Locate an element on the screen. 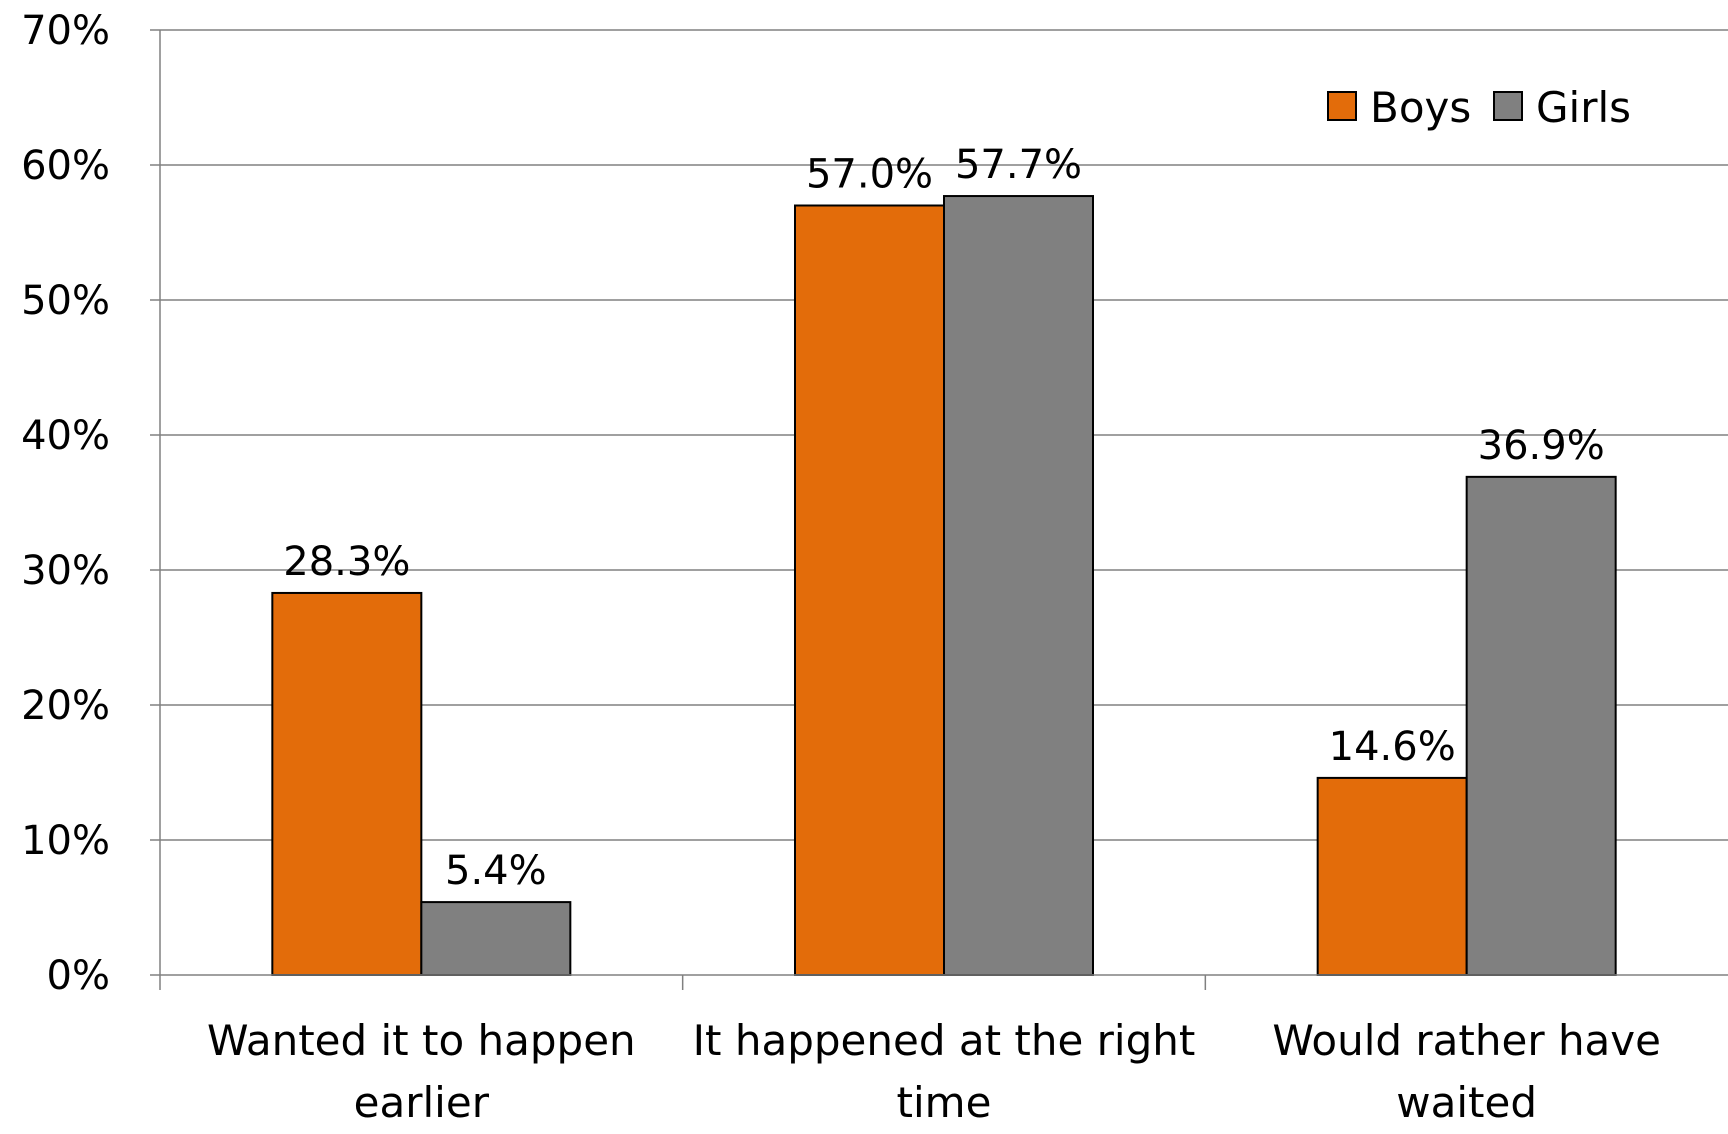 The width and height of the screenshot is (1728, 1134). legend-label-girls: Girls is located at coordinates (1583, 107).